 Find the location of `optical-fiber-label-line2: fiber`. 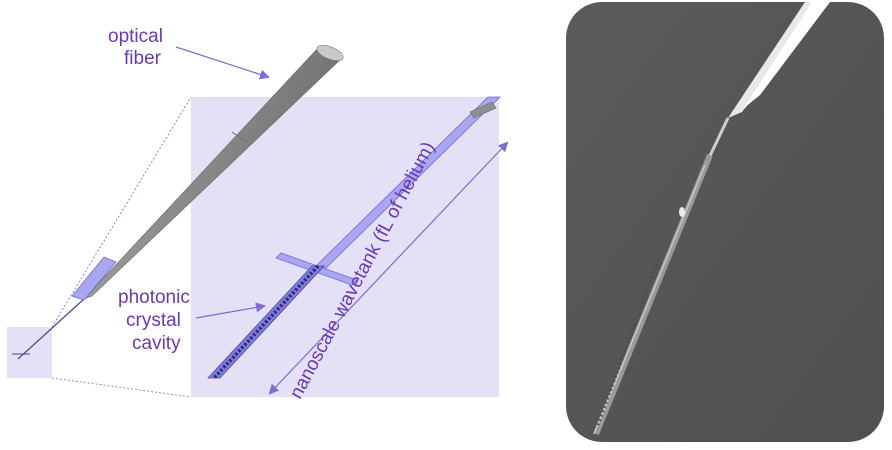

optical-fiber-label-line2: fiber is located at coordinates (143, 58).